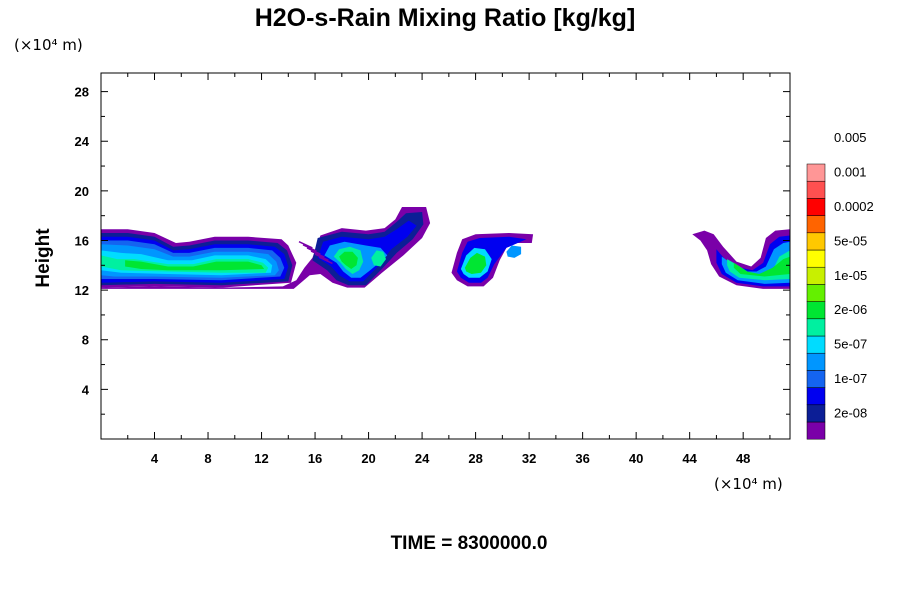 This screenshot has width=900, height=600. Describe the element at coordinates (475, 458) in the screenshot. I see `x-tick-label: 28` at that location.